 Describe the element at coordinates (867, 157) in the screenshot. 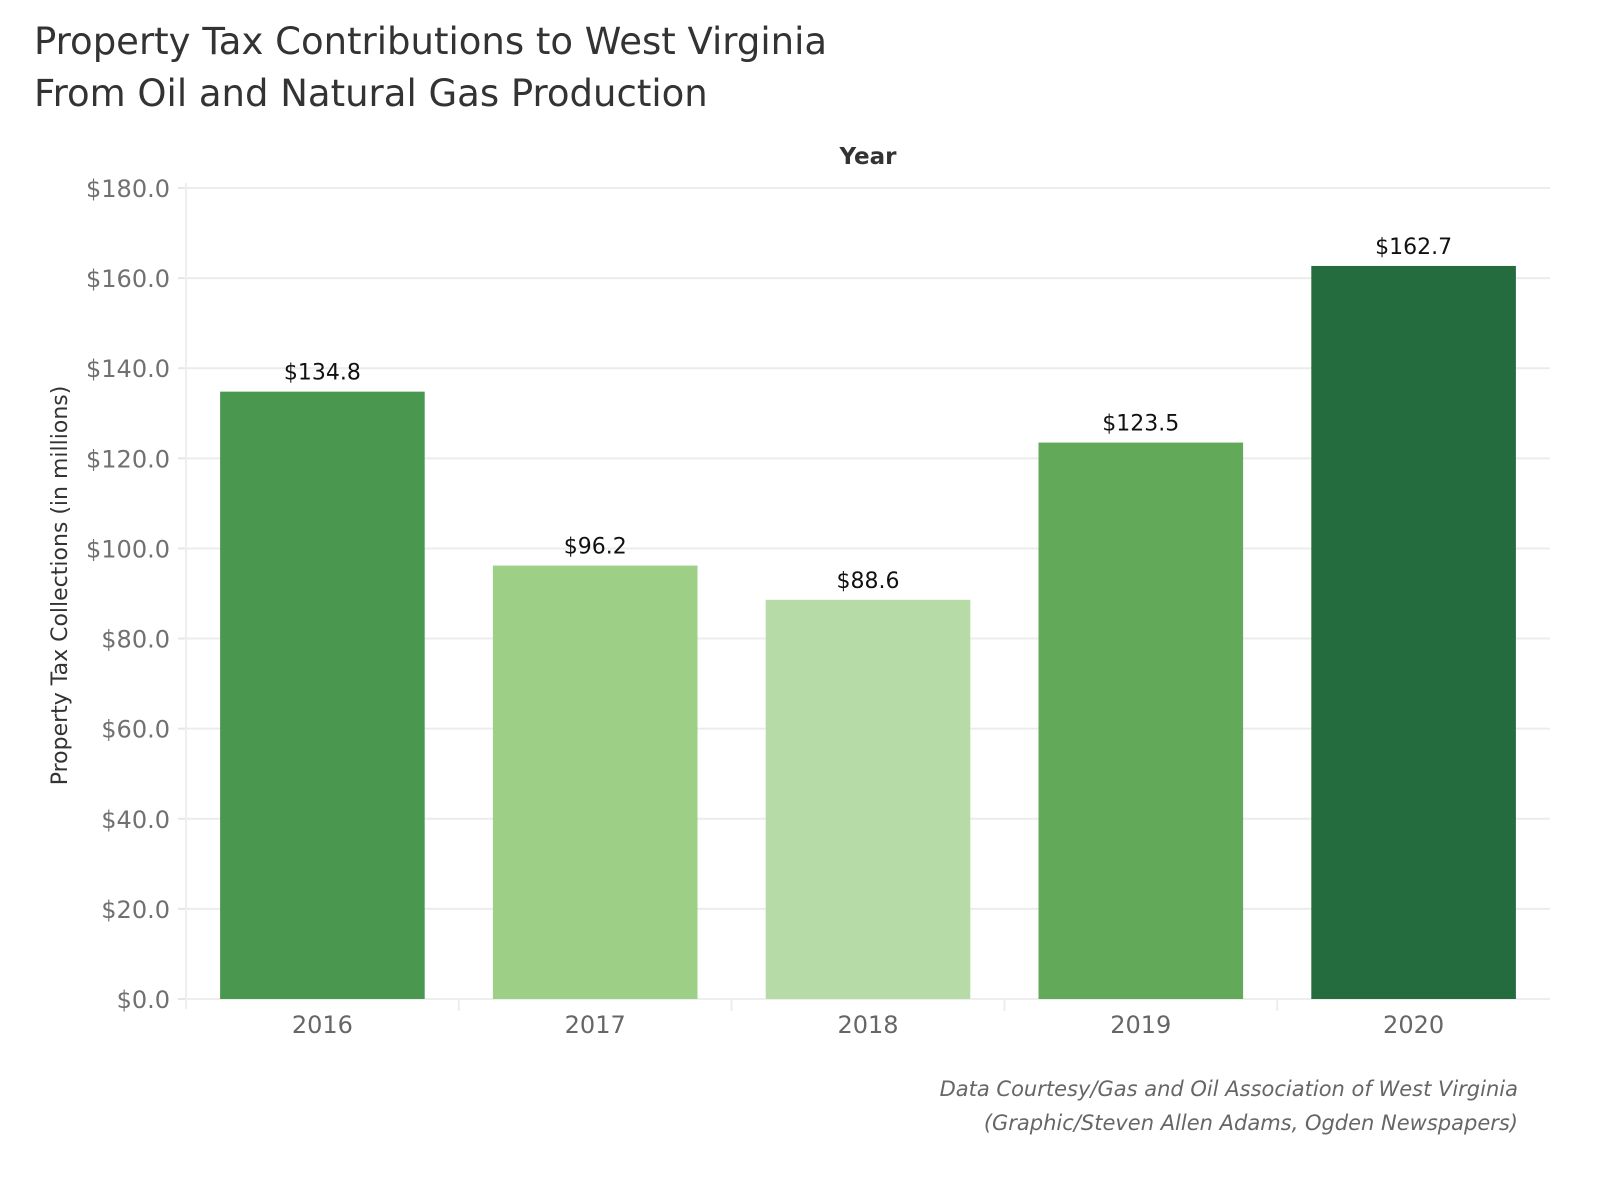

I see `x-axis-title: Year` at that location.